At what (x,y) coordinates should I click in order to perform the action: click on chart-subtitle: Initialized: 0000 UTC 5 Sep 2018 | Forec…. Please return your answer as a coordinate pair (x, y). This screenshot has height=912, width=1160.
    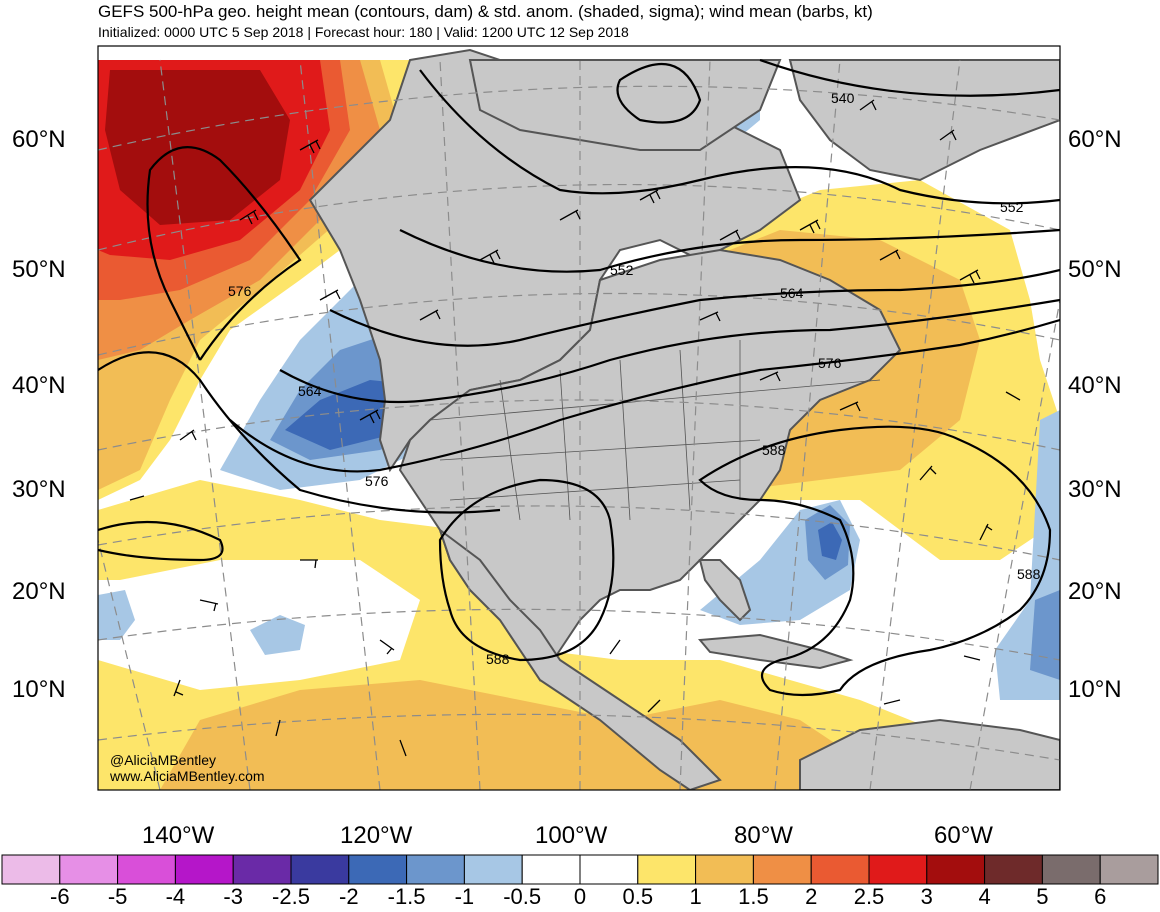
    Looking at the image, I should click on (363, 32).